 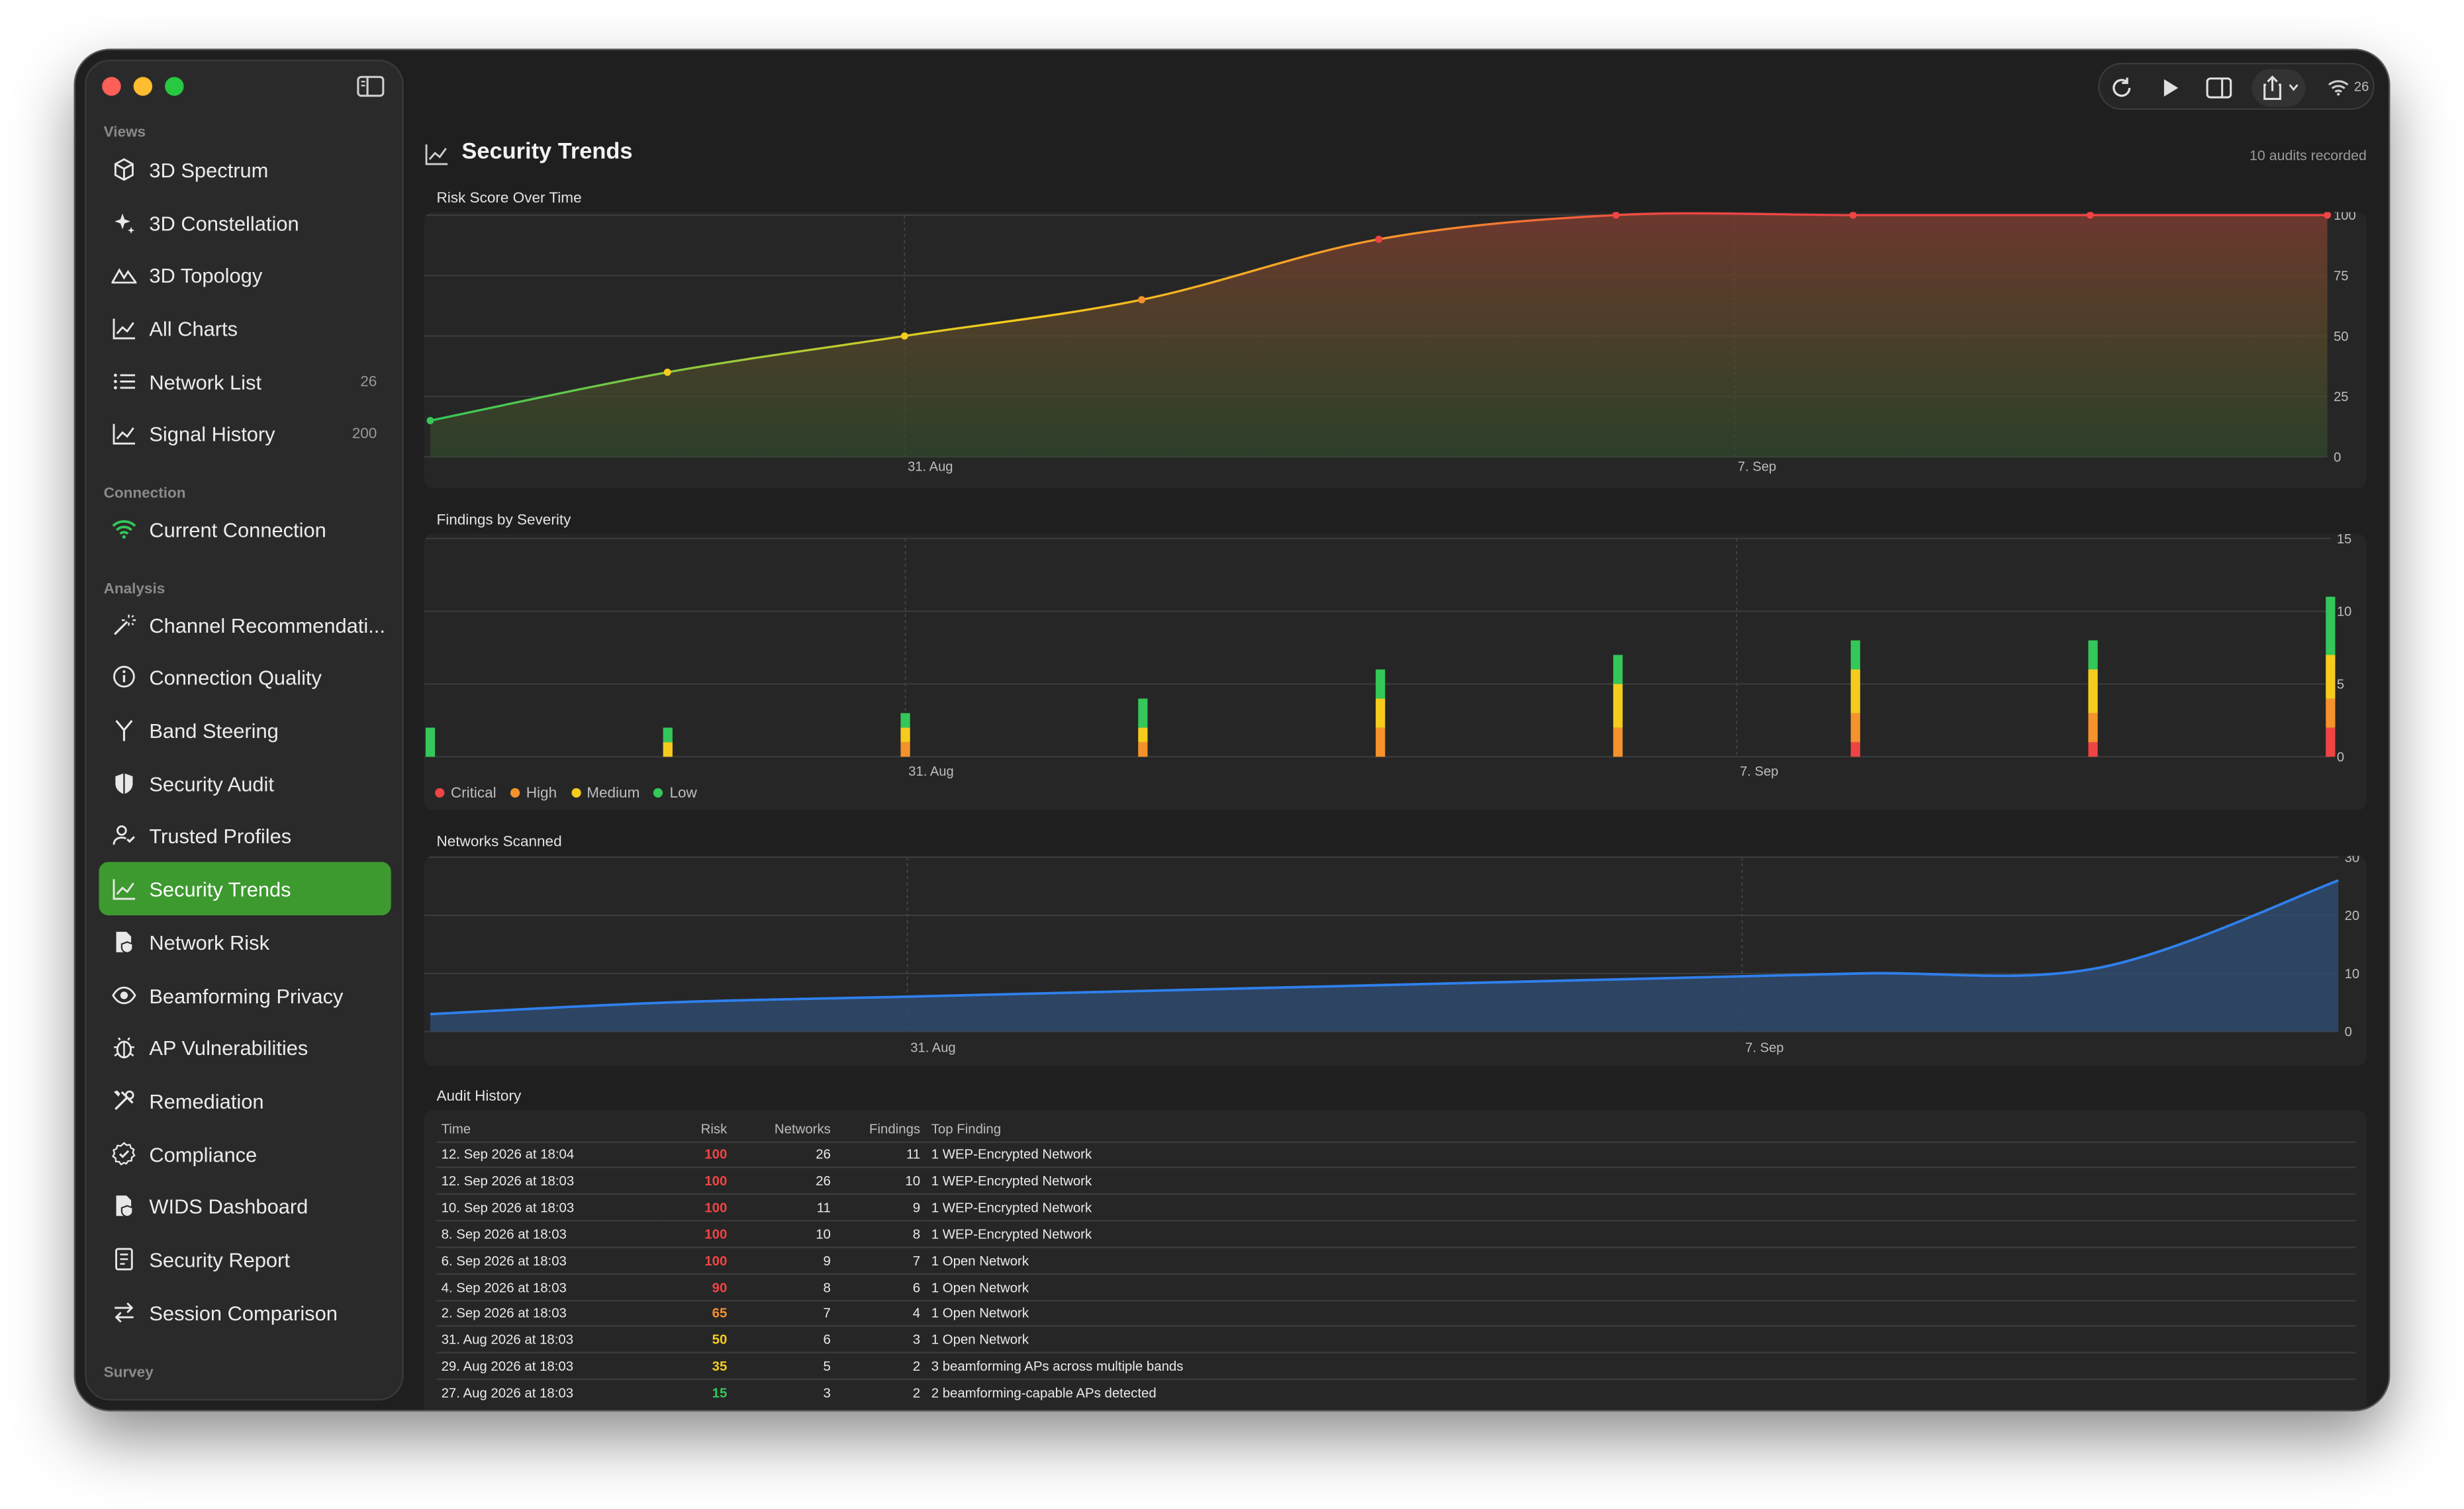 What do you see at coordinates (1759, 771) in the screenshot?
I see `x-tick-label: 7. Sep` at bounding box center [1759, 771].